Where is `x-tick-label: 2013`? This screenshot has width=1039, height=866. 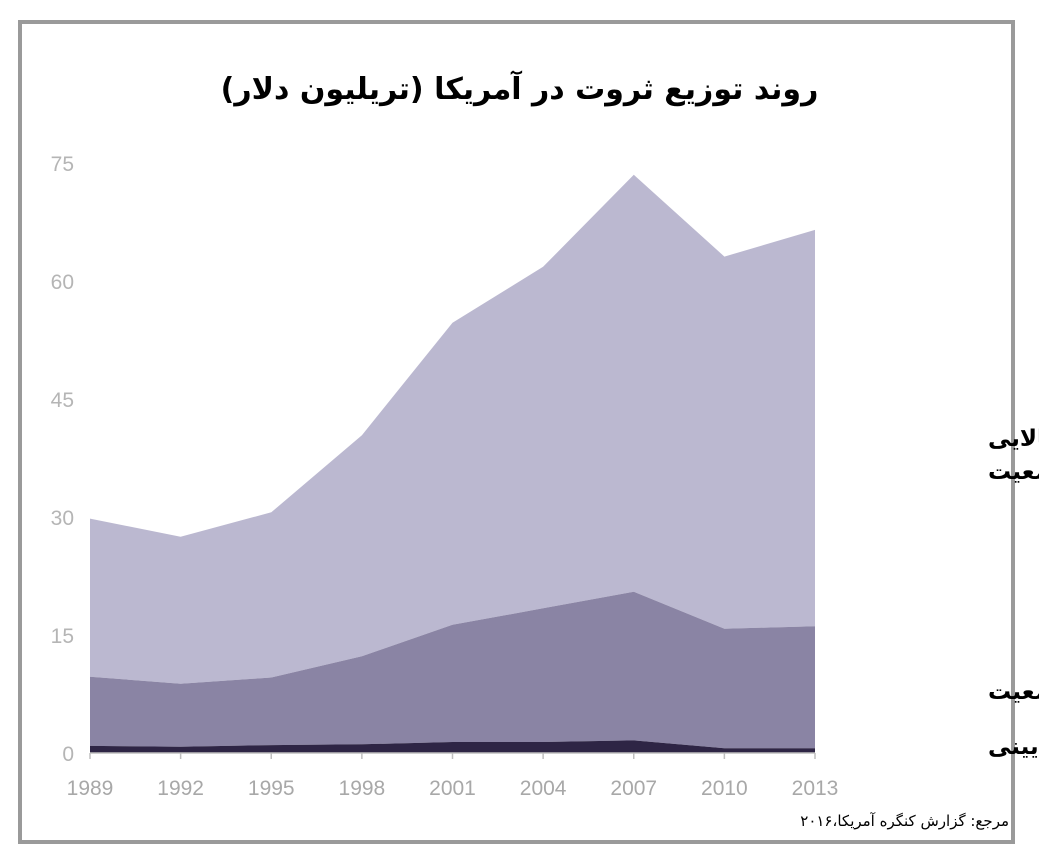 x-tick-label: 2013 is located at coordinates (815, 788).